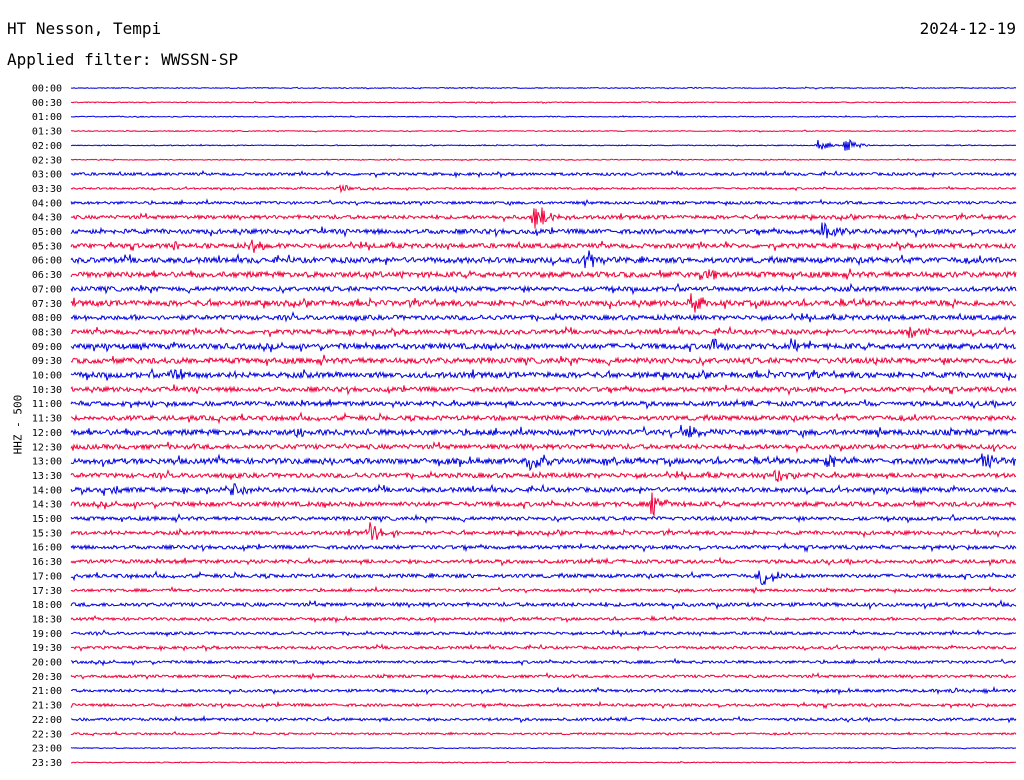 This screenshot has width=1024, height=780. Describe the element at coordinates (47, 734) in the screenshot. I see `row-time-label: 22:30` at that location.